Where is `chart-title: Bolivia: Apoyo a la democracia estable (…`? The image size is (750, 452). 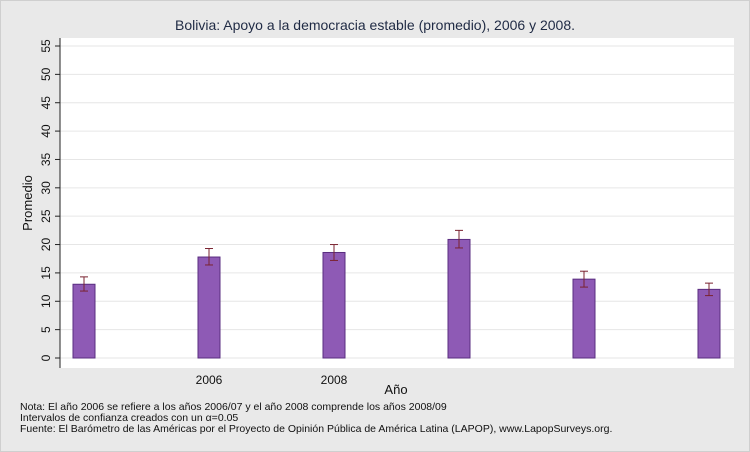 chart-title: Bolivia: Apoyo a la democracia estable (… is located at coordinates (374, 25).